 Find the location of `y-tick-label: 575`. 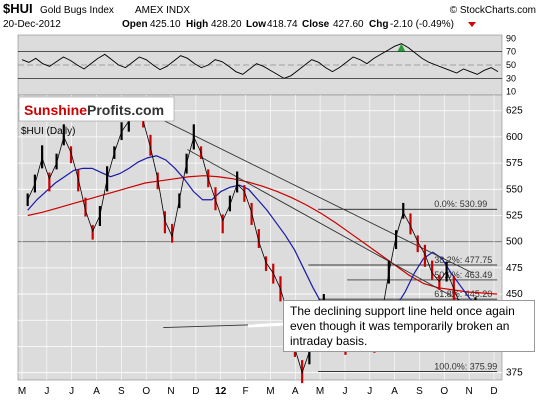

y-tick-label: 575 is located at coordinates (514, 163).